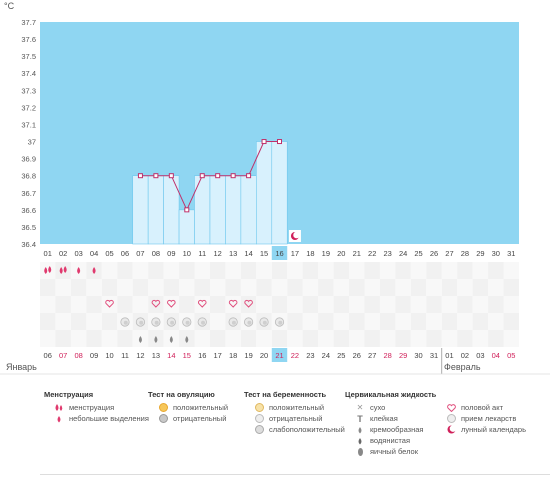 This screenshot has height=478, width=550. I want to click on cycle-day-label: 17, so click(295, 253).